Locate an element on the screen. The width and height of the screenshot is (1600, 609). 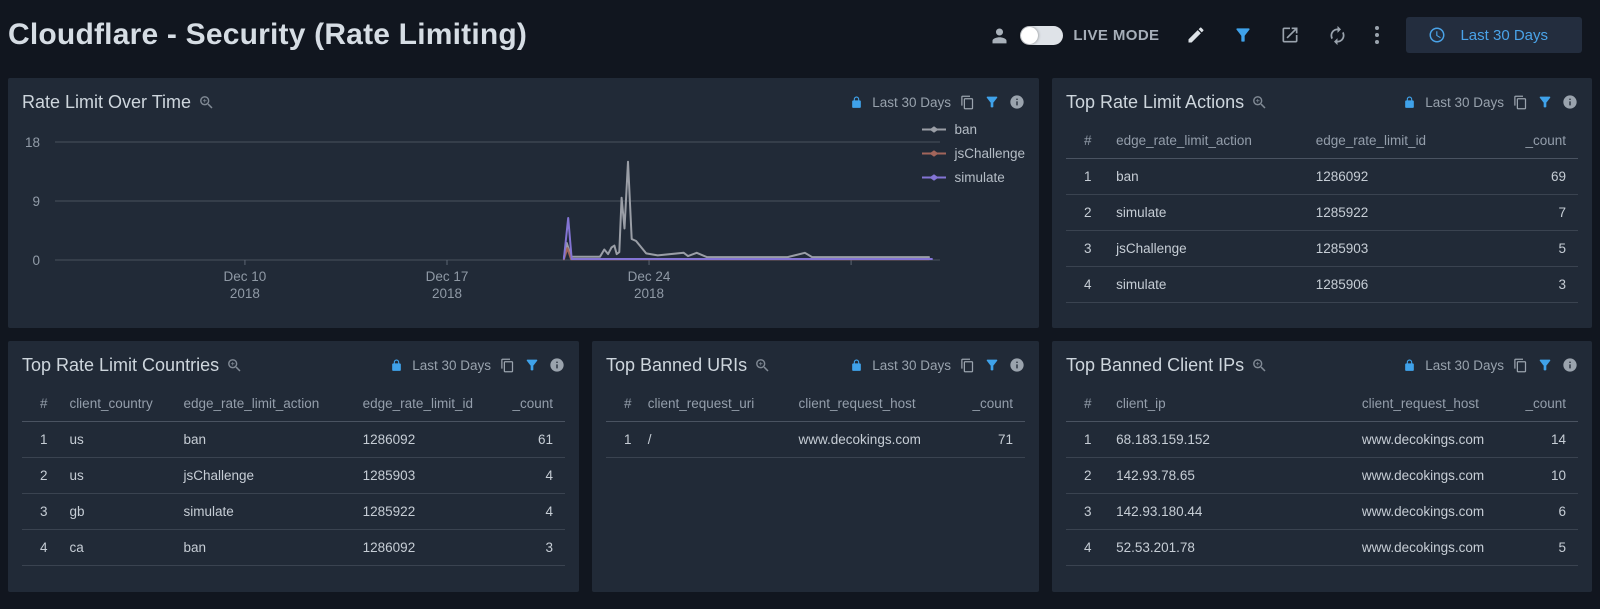
table-cell: 14 is located at coordinates (1542, 439).